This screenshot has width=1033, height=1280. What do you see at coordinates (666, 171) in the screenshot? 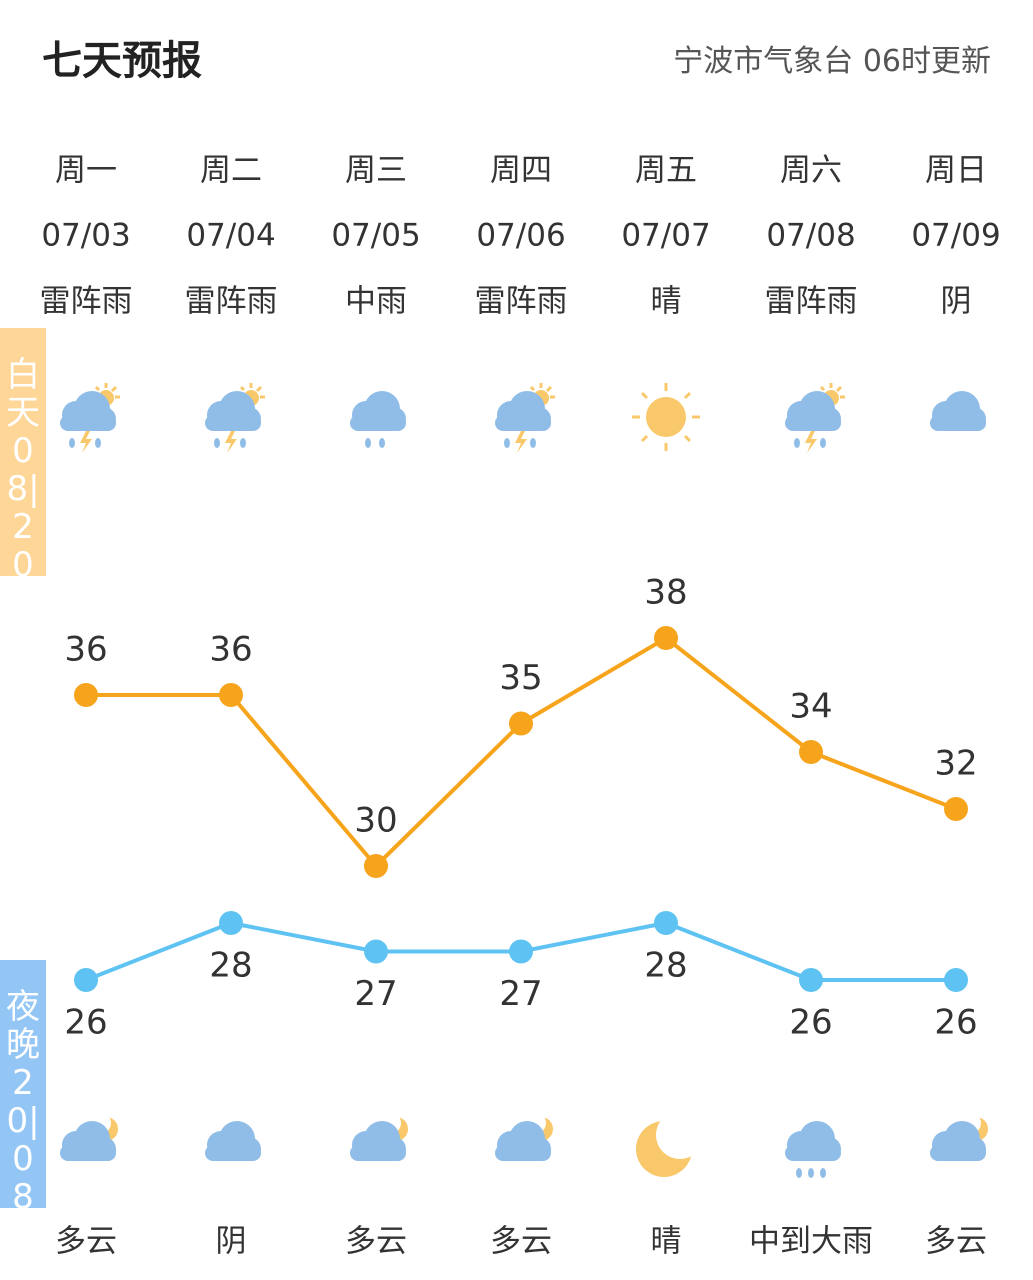
I see `weekday: 周五` at bounding box center [666, 171].